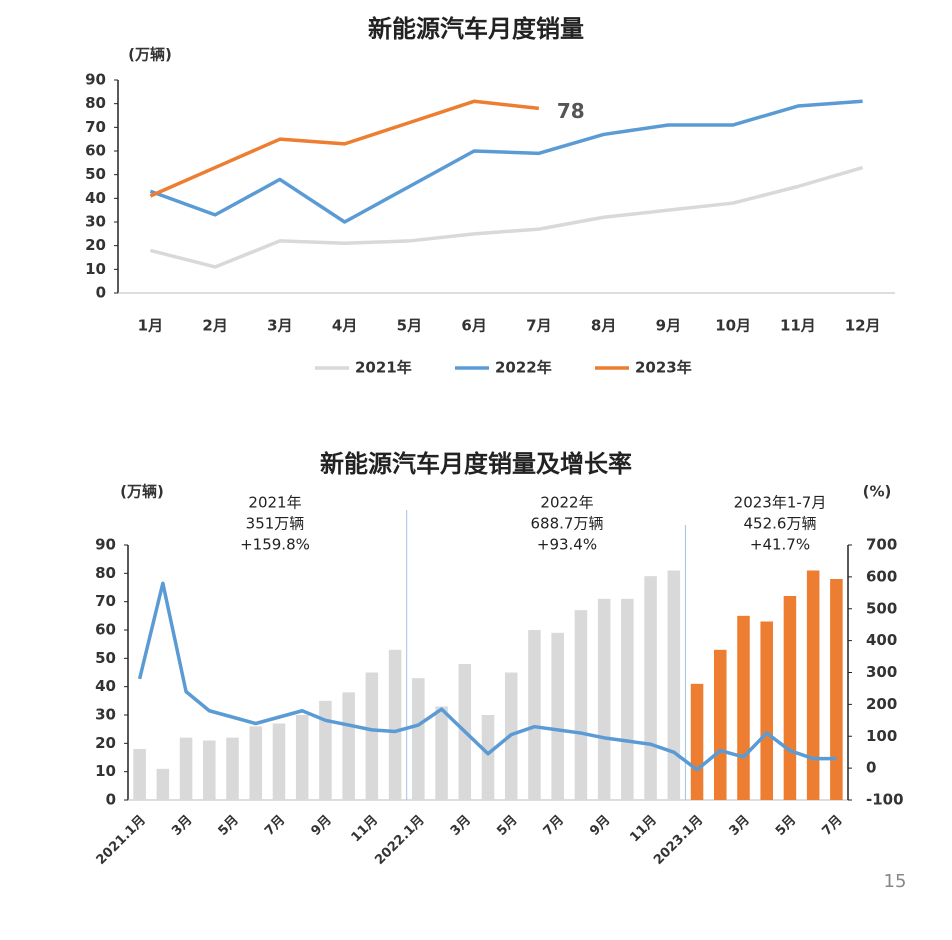  I want to click on x-tick-label: 2021.1月, so click(121, 840).